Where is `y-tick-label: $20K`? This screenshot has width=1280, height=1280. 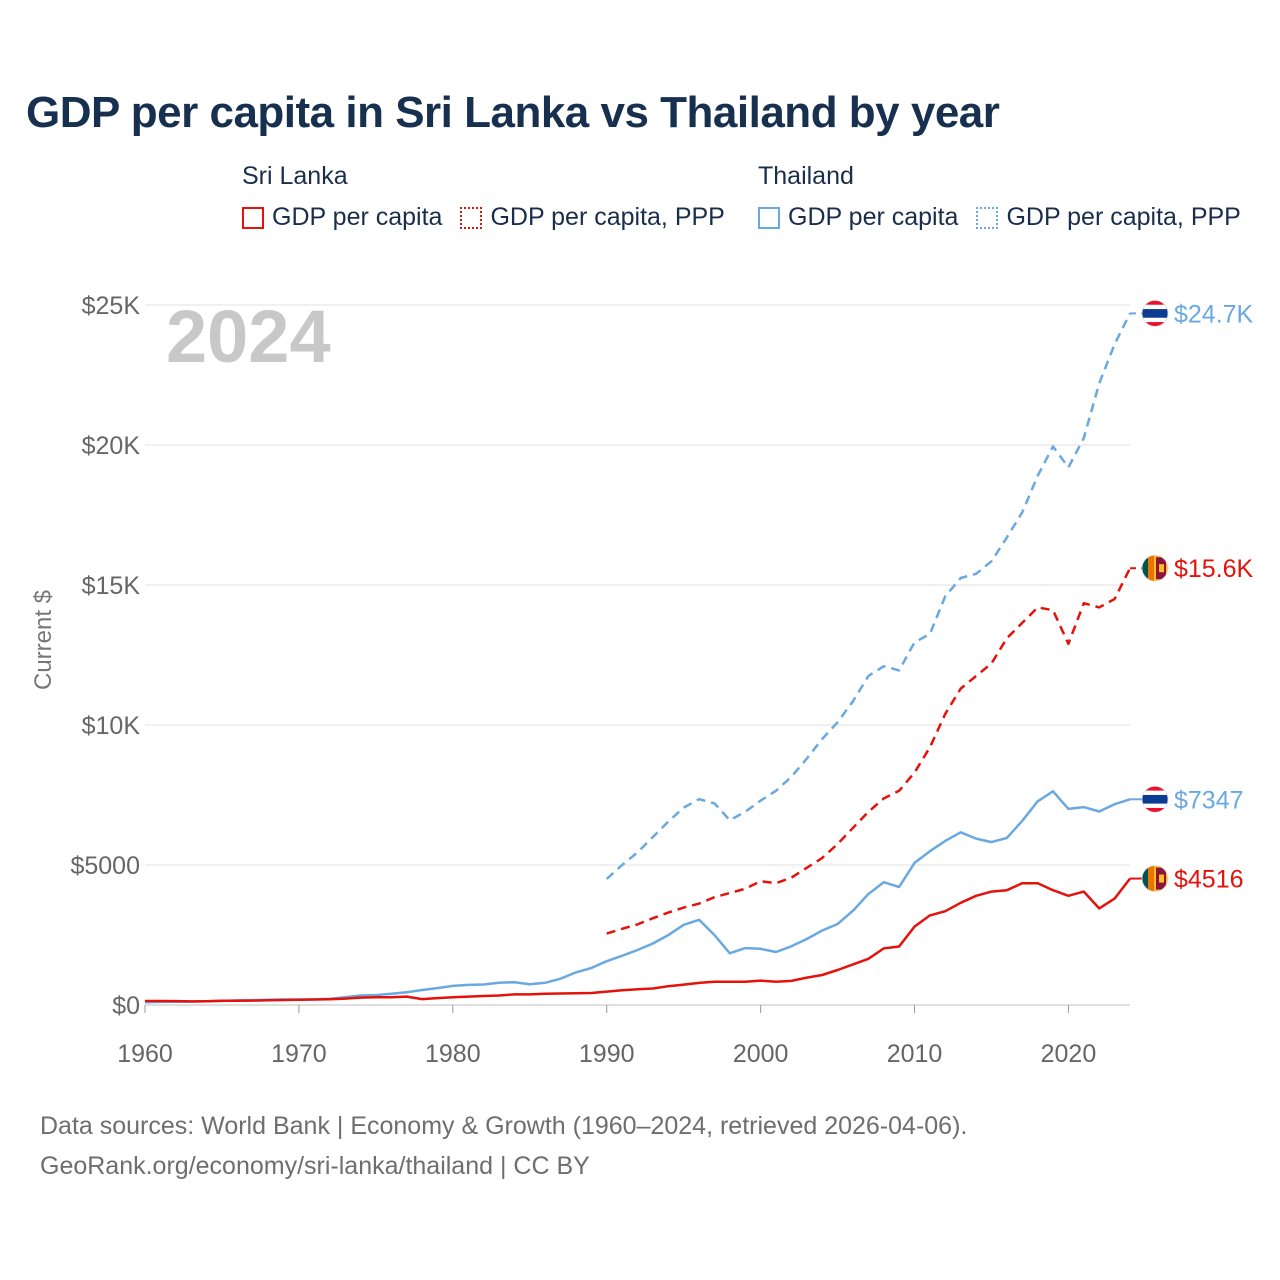
y-tick-label: $20K is located at coordinates (111, 446).